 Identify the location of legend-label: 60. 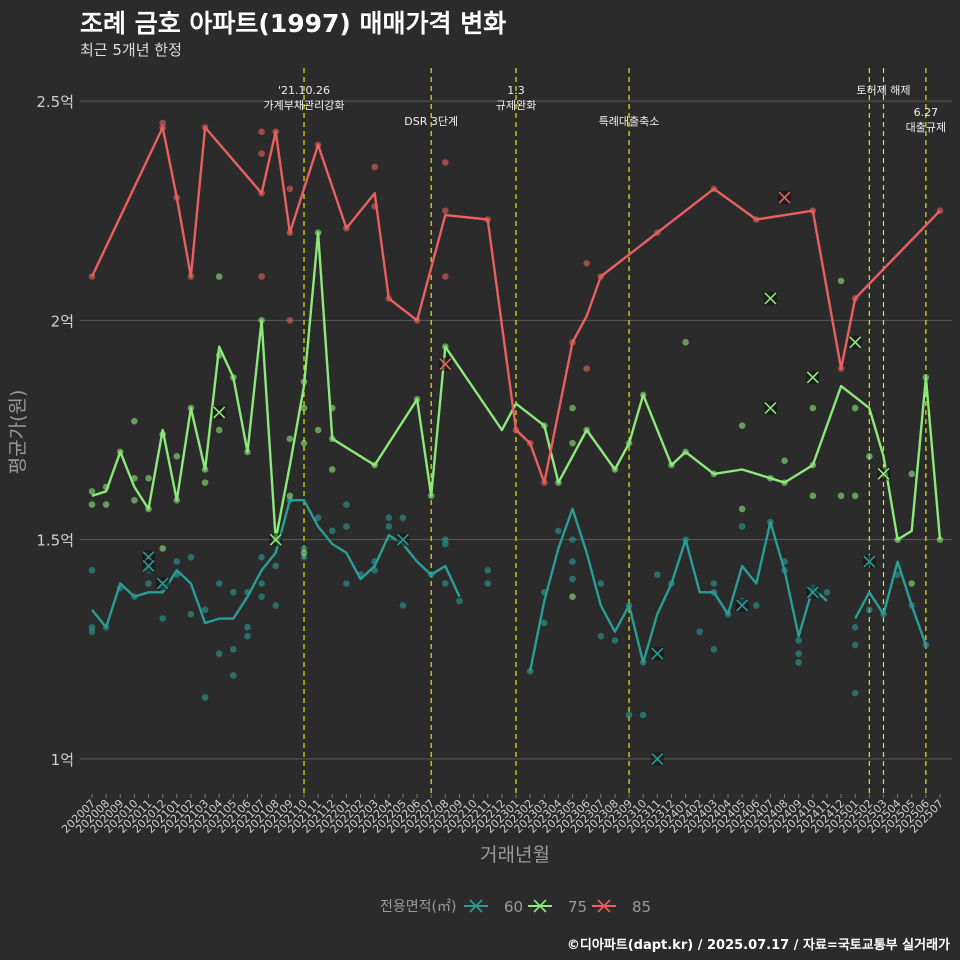
(513, 907).